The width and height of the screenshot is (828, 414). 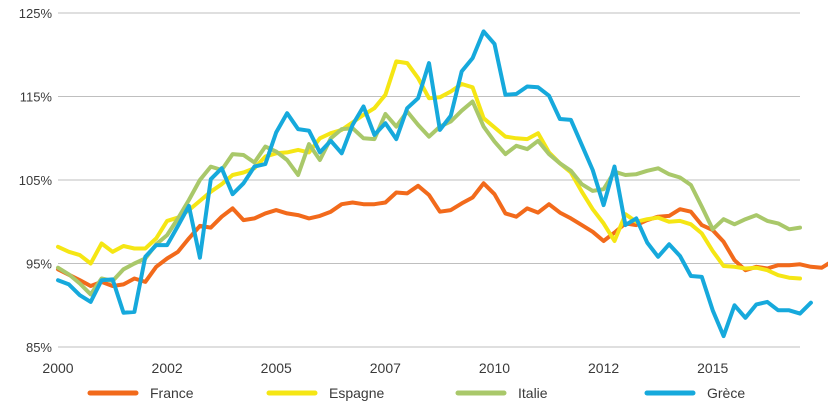 I want to click on x-tick-label: 2002, so click(x=167, y=368).